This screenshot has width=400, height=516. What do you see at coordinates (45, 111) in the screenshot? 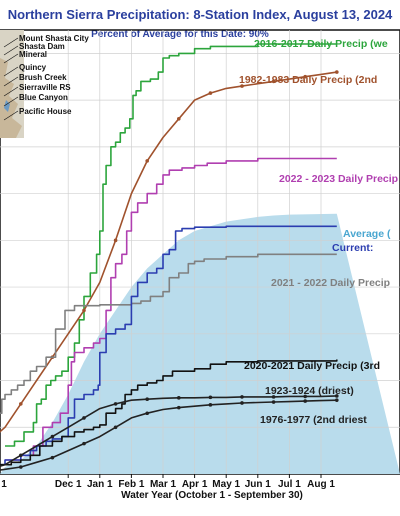
I see `station-label: Pacific House` at bounding box center [45, 111].